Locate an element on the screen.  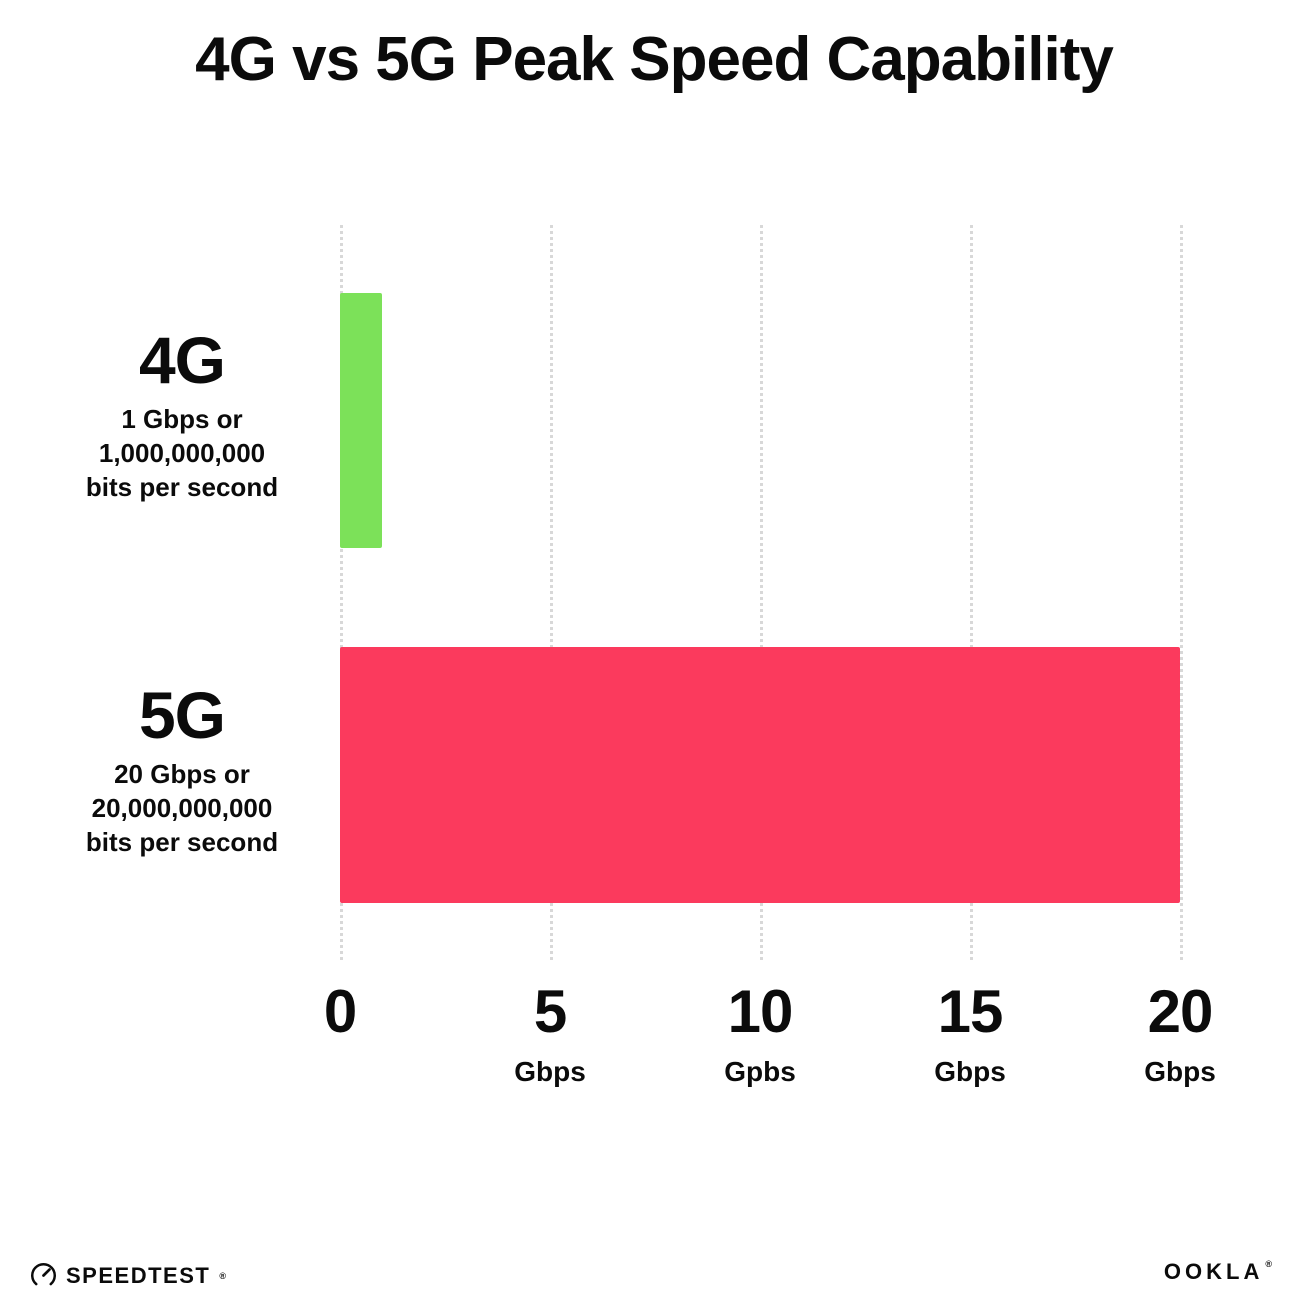
x-tick-number: 20 is located at coordinates (1180, 1011).